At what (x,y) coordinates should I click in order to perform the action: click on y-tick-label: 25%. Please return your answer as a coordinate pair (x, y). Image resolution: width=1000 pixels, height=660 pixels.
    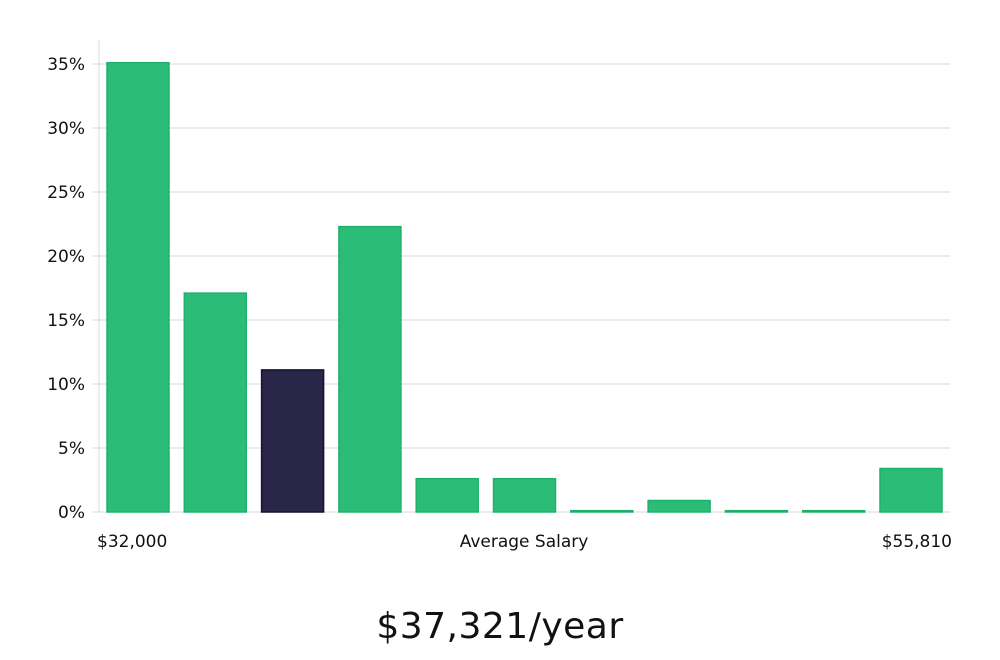
    Looking at the image, I should click on (66, 193).